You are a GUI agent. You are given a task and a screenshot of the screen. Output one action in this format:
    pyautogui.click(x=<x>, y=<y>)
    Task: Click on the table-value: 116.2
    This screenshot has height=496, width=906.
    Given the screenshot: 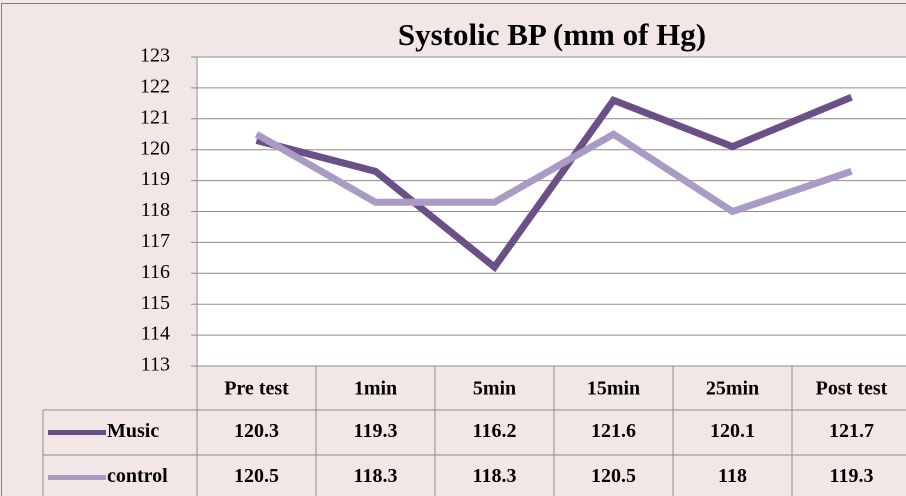 What is the action you would take?
    pyautogui.click(x=495, y=431)
    